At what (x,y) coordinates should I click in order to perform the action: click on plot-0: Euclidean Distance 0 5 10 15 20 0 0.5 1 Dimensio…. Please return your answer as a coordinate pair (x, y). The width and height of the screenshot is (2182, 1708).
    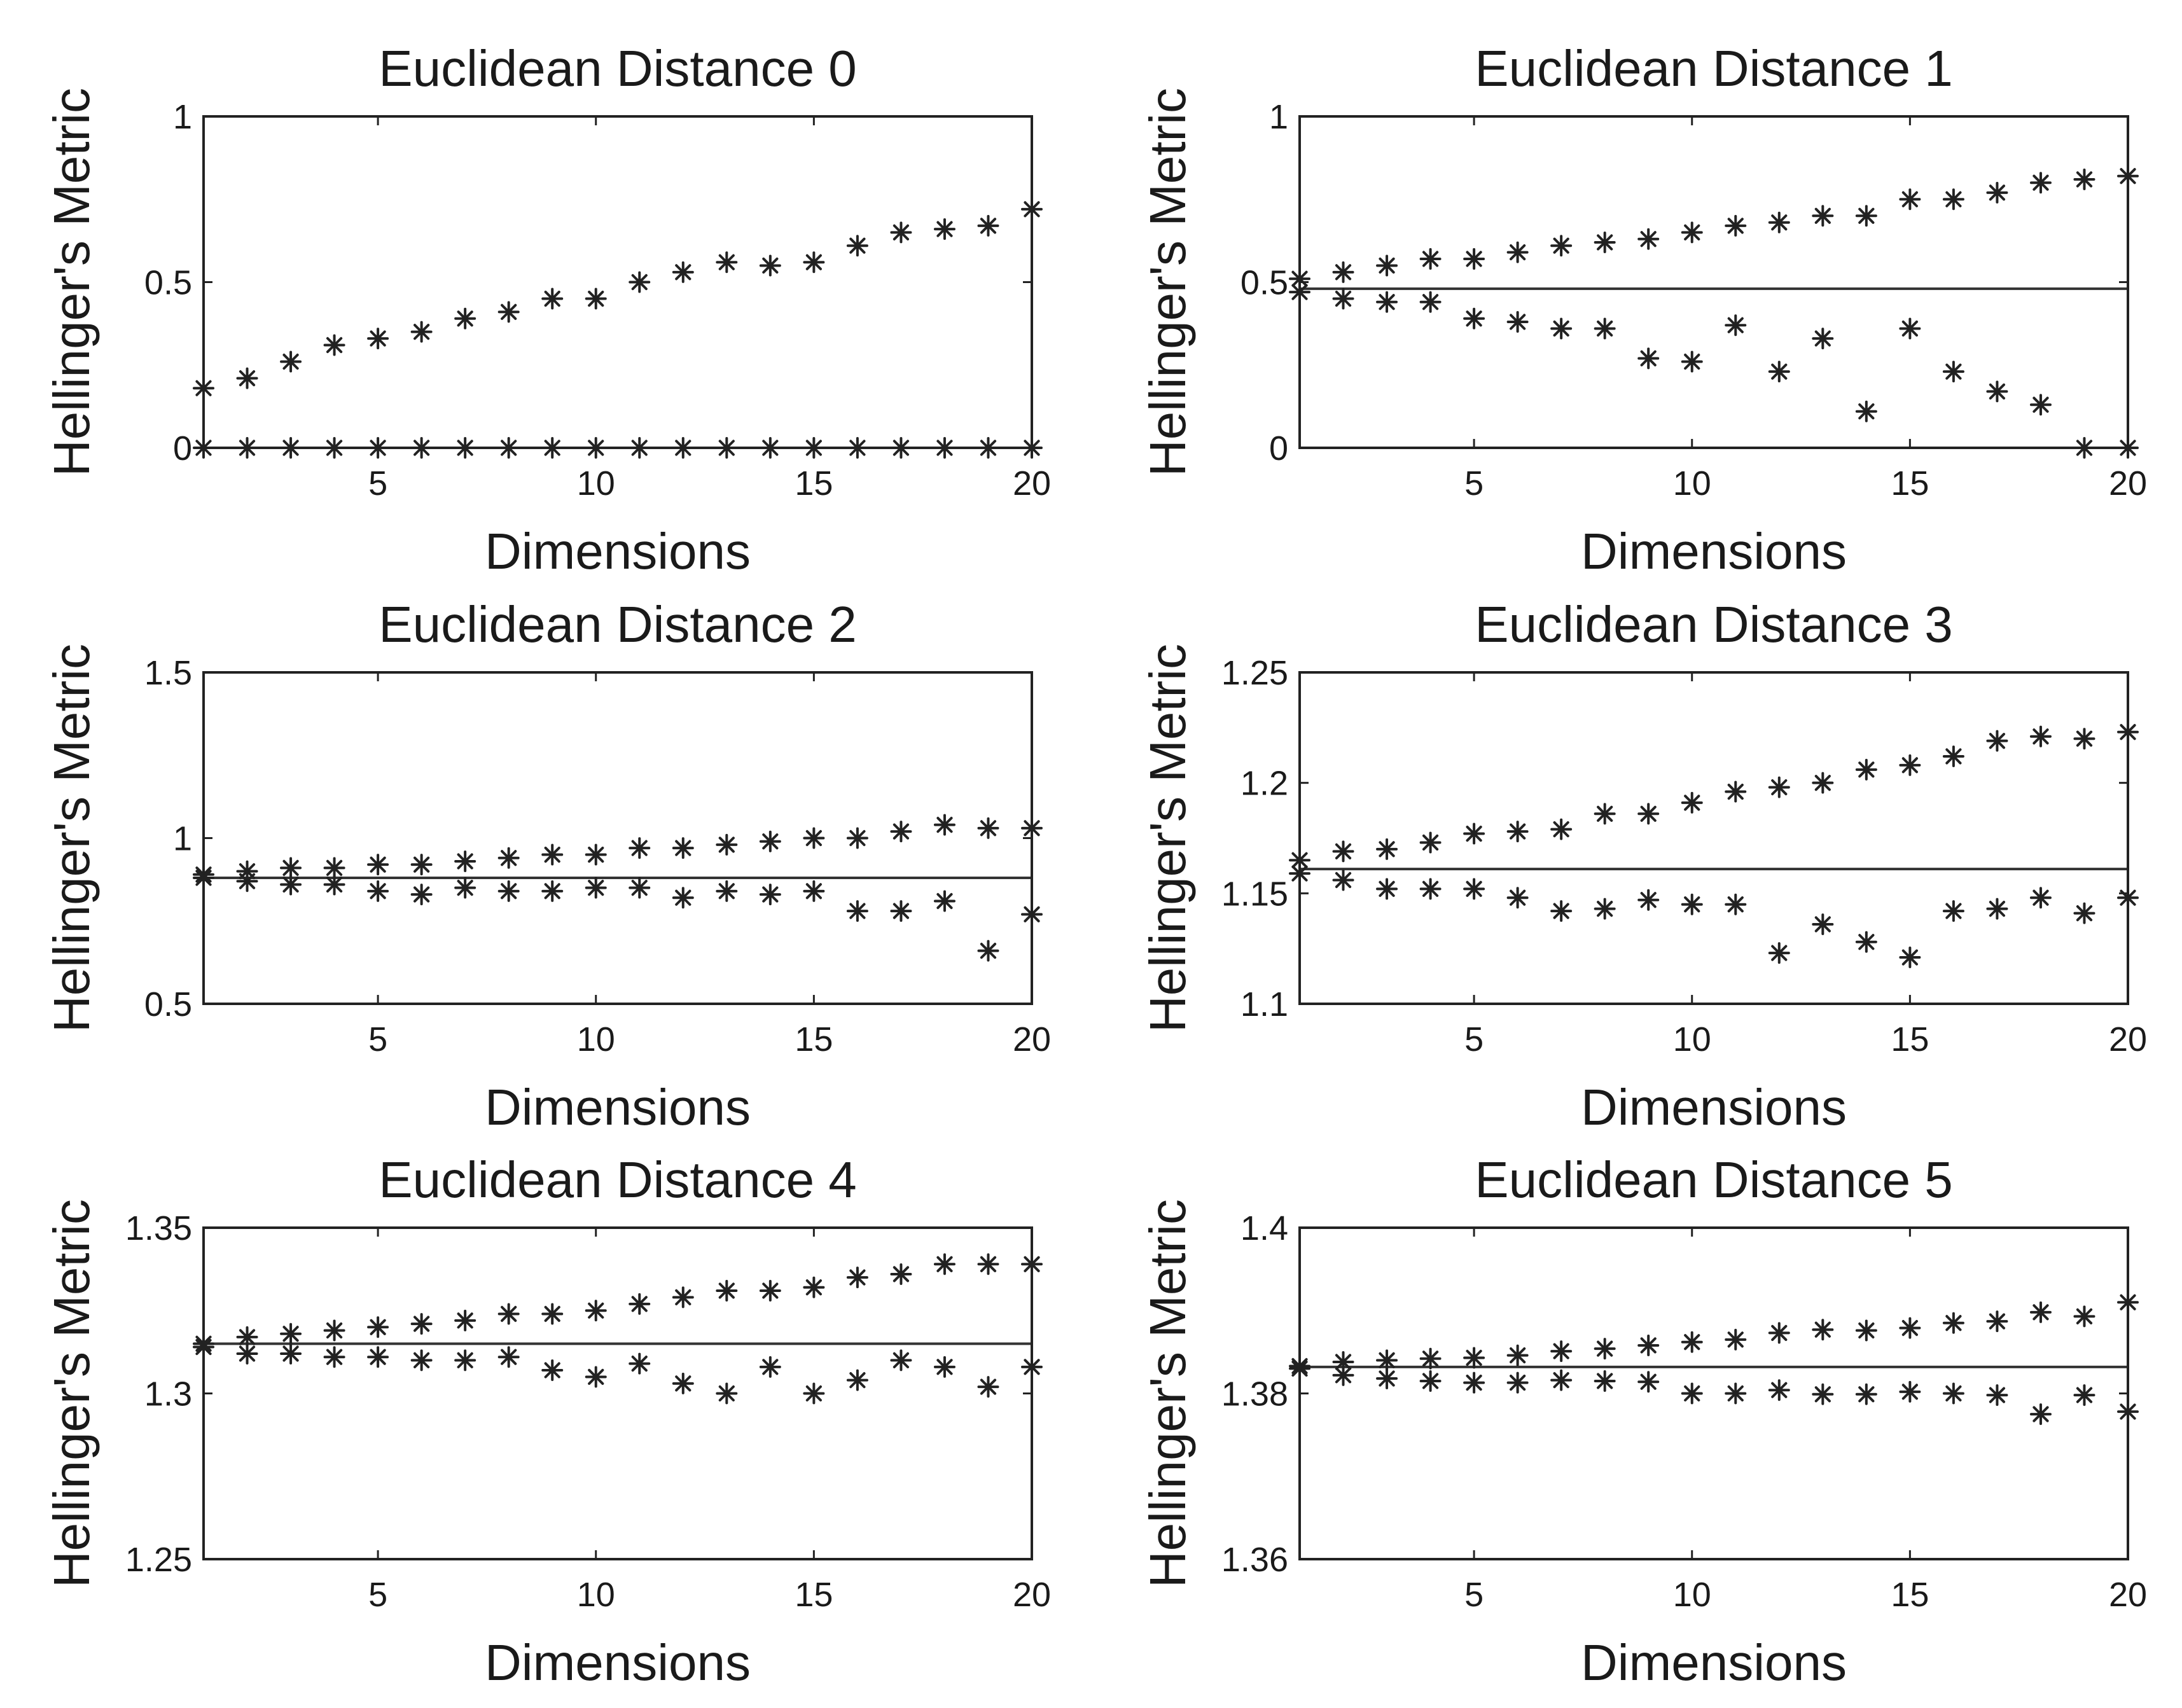
    Looking at the image, I should click on (547, 310).